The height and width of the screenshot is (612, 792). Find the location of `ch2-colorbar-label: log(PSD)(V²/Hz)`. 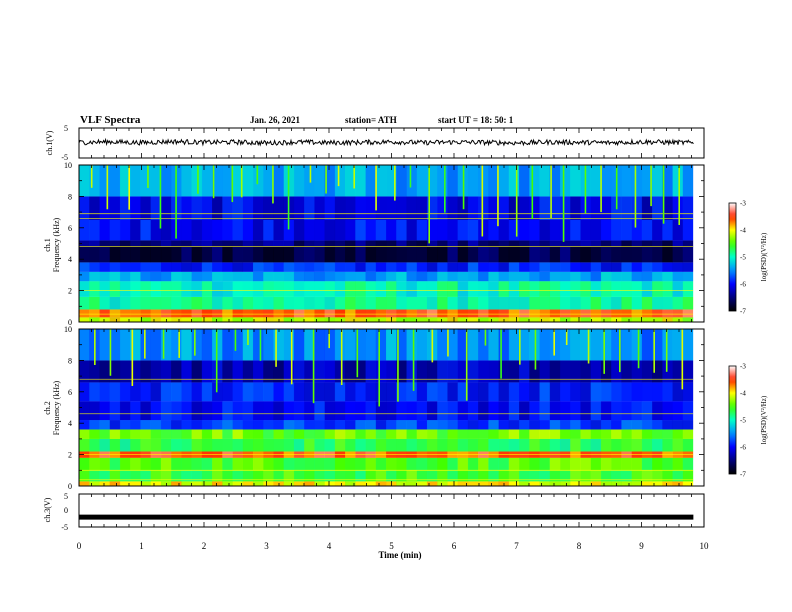

ch2-colorbar-label: log(PSD)(V²/Hz) is located at coordinates (764, 419).